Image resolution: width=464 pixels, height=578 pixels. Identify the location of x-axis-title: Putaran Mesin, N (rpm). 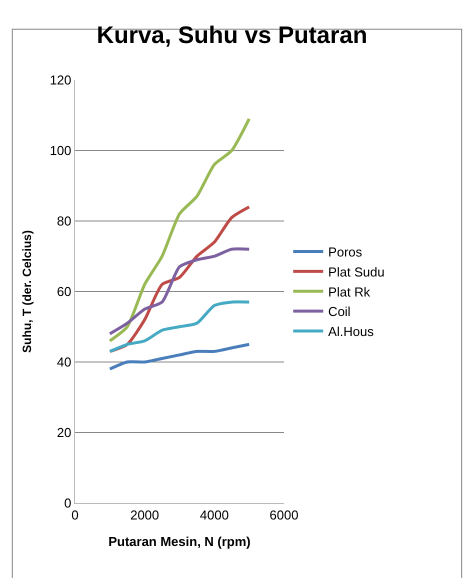
(179, 542).